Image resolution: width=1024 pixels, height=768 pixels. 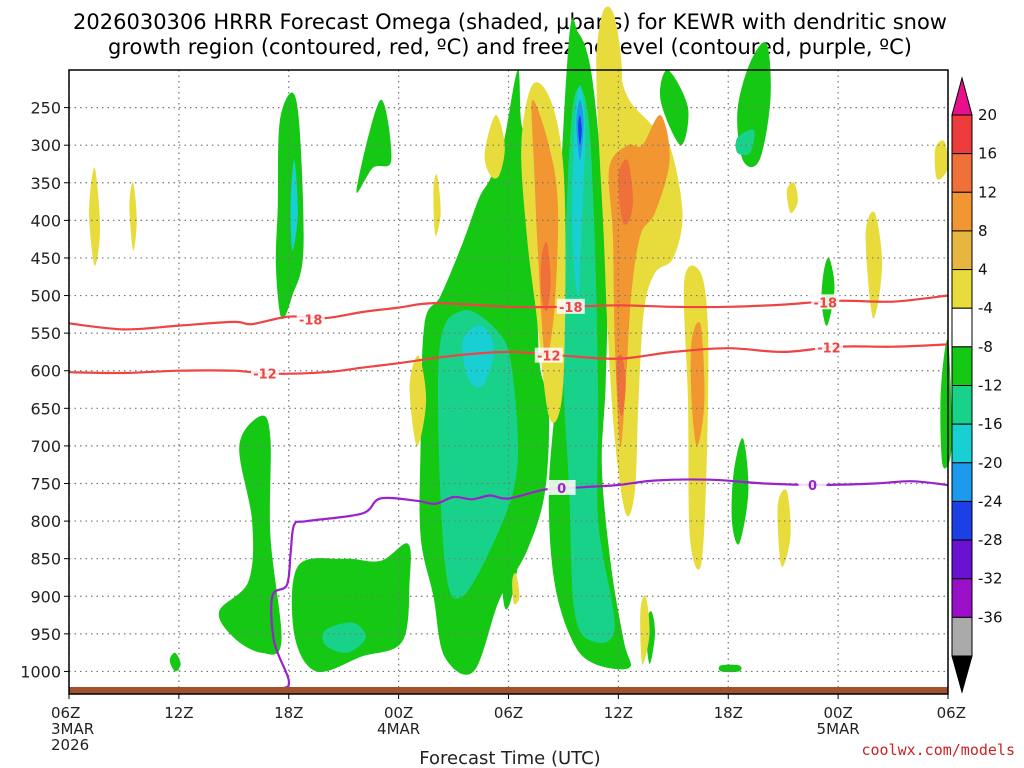 I want to click on x-tick-label-0-2: 2026, so click(x=70, y=745).